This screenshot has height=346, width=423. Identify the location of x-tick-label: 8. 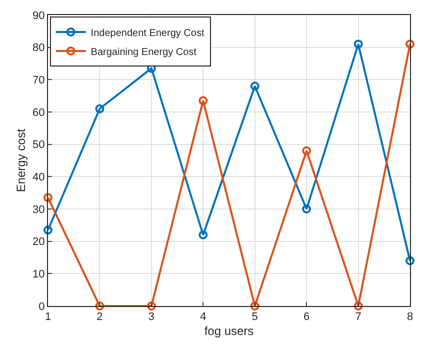
(410, 317).